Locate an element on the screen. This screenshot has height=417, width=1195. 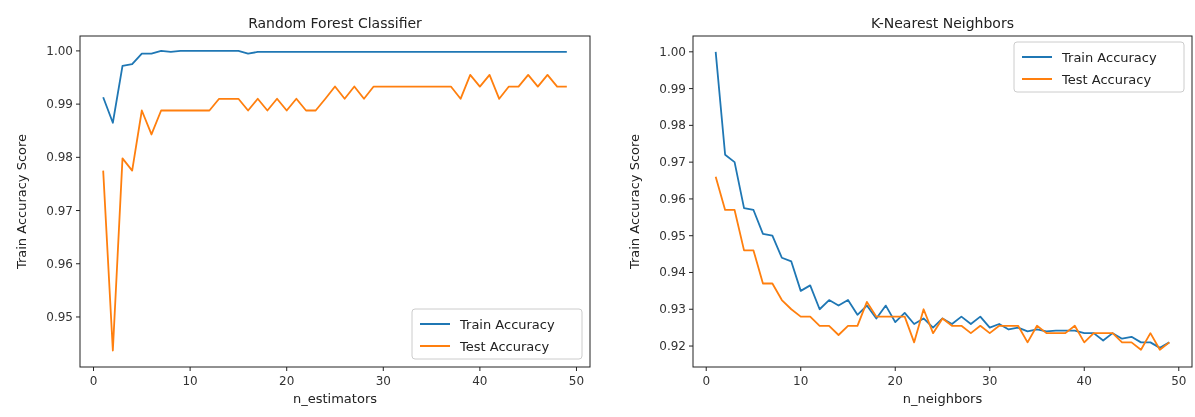
chart-title: Random Forest Classifier is located at coordinates (335, 23).